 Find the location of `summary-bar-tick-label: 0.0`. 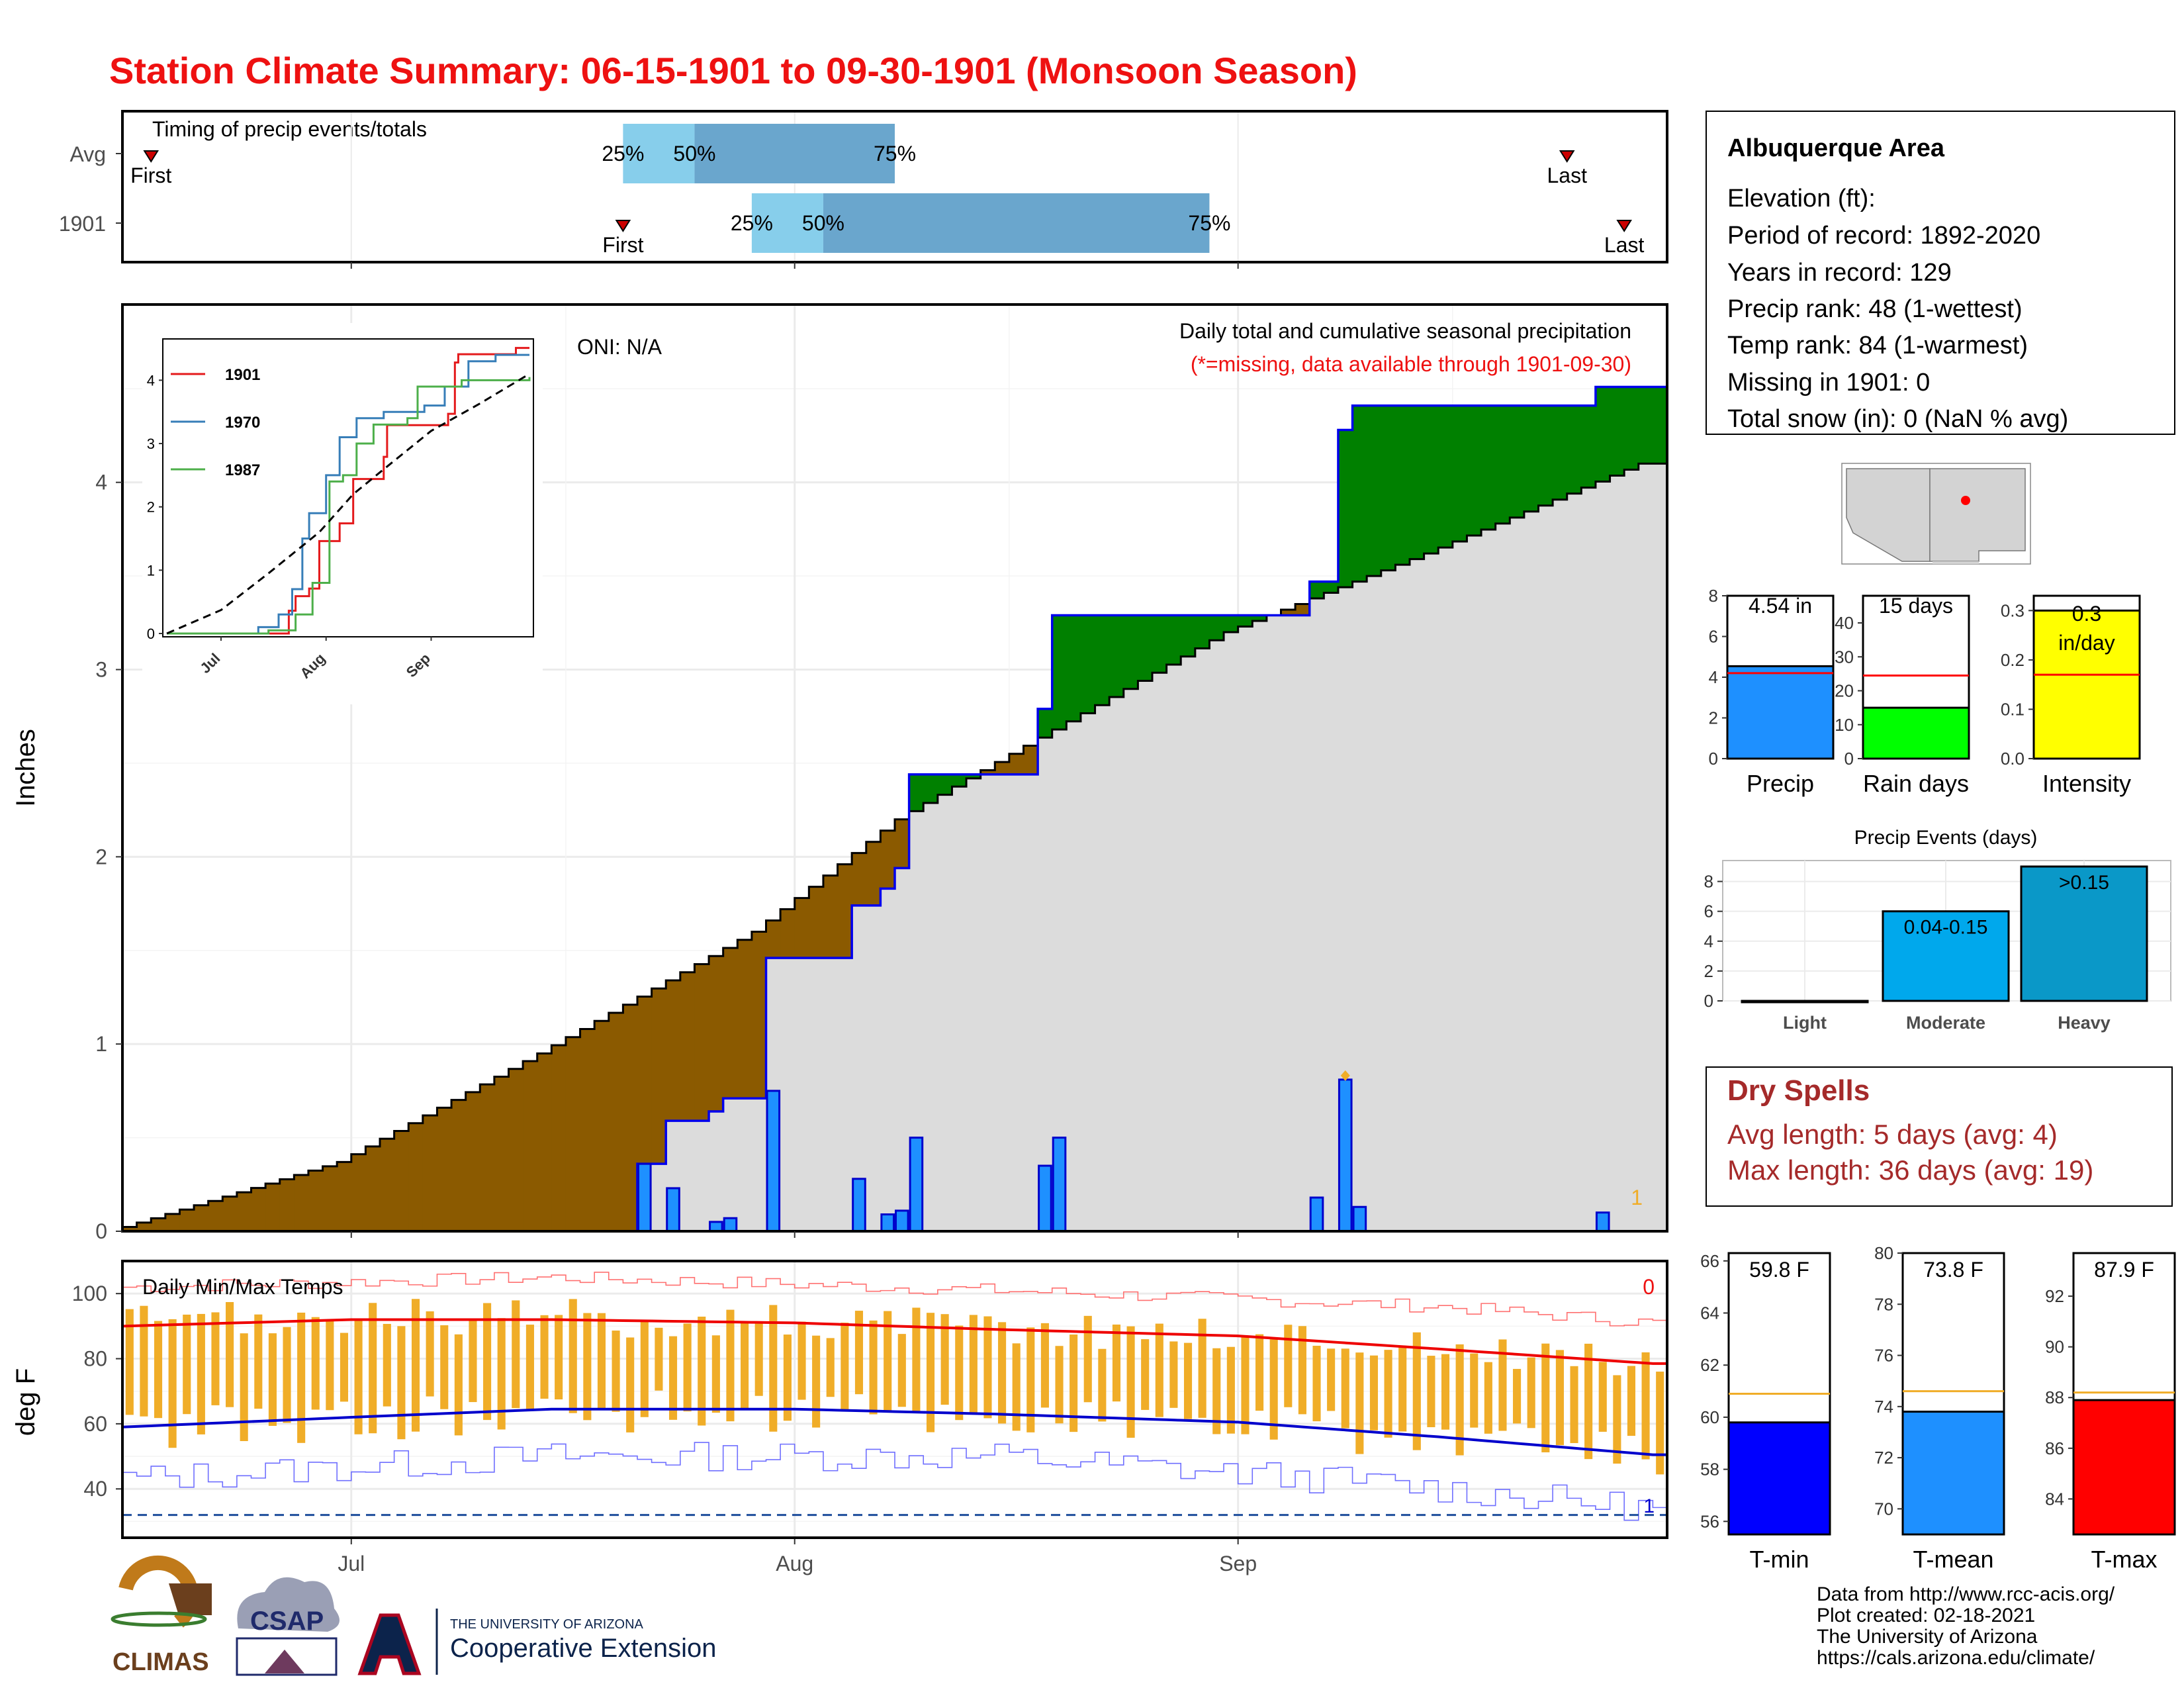

summary-bar-tick-label: 0.0 is located at coordinates (2013, 759).